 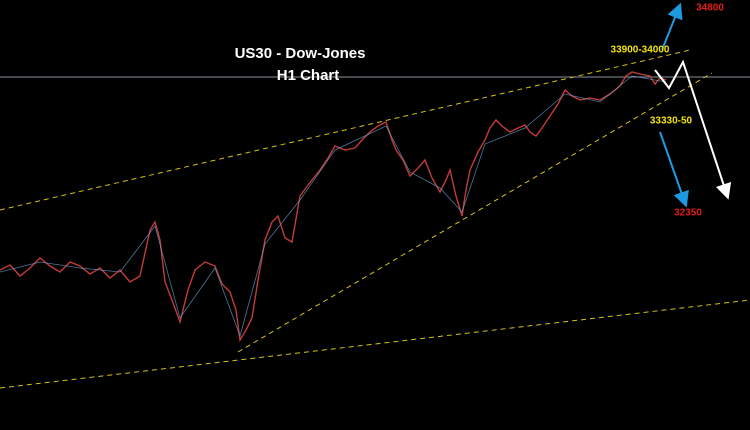 I want to click on down-arrow, so click(x=674, y=169).